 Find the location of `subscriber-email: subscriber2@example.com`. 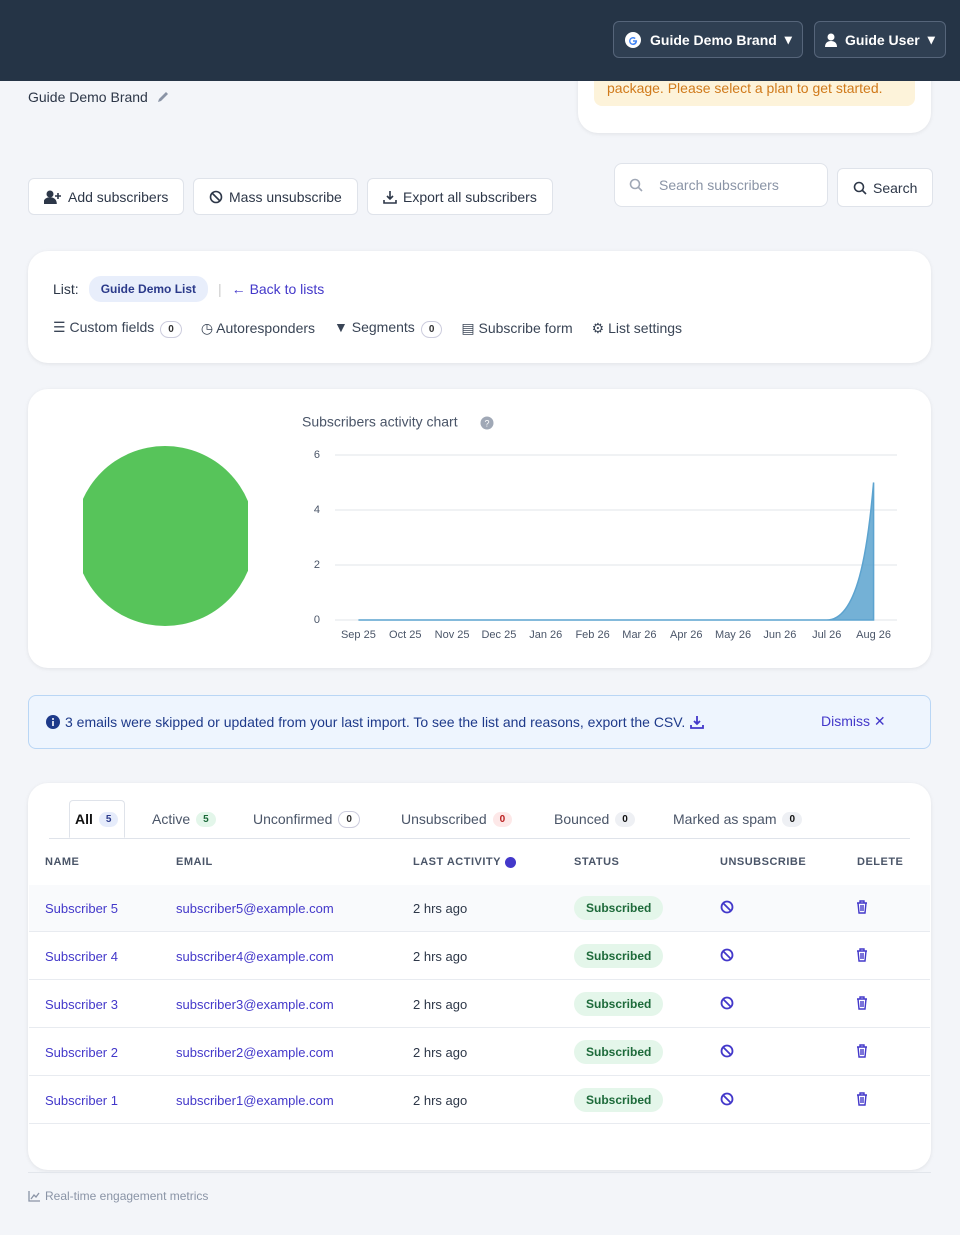

subscriber-email: subscriber2@example.com is located at coordinates (255, 1052).